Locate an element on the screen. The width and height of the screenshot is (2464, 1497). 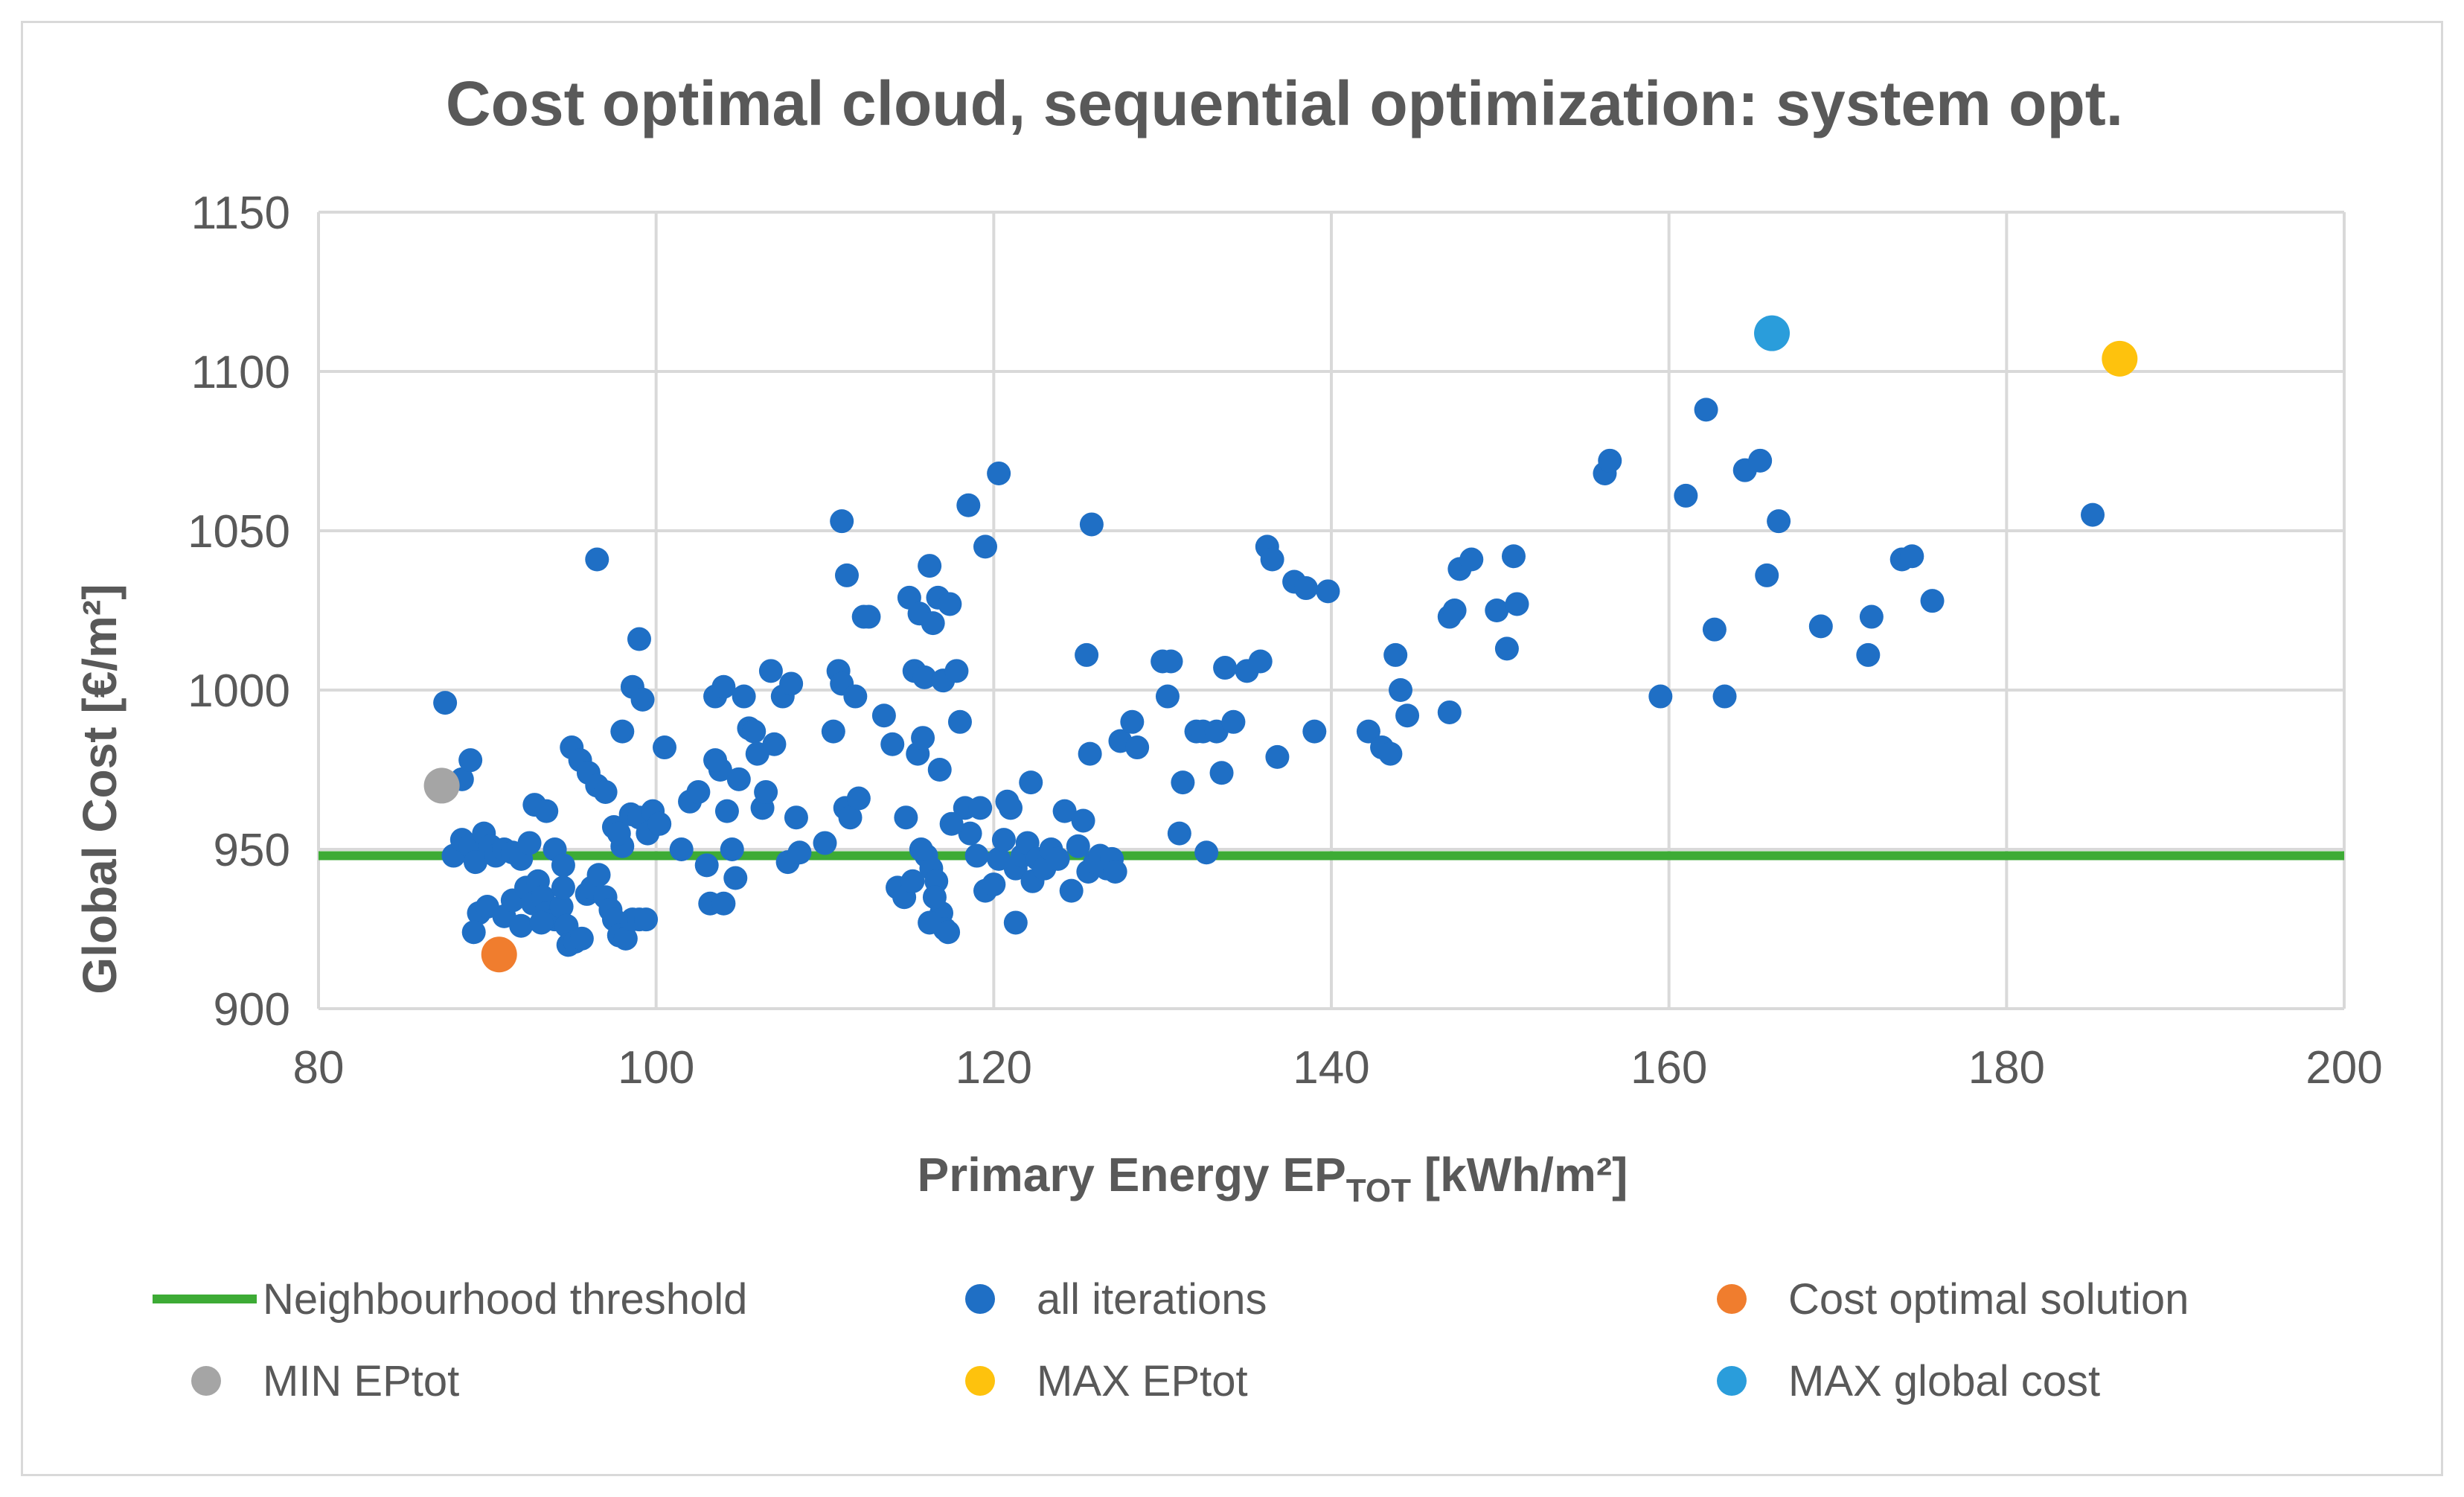
legend-label: Cost optimal solution is located at coordinates (1988, 1300).